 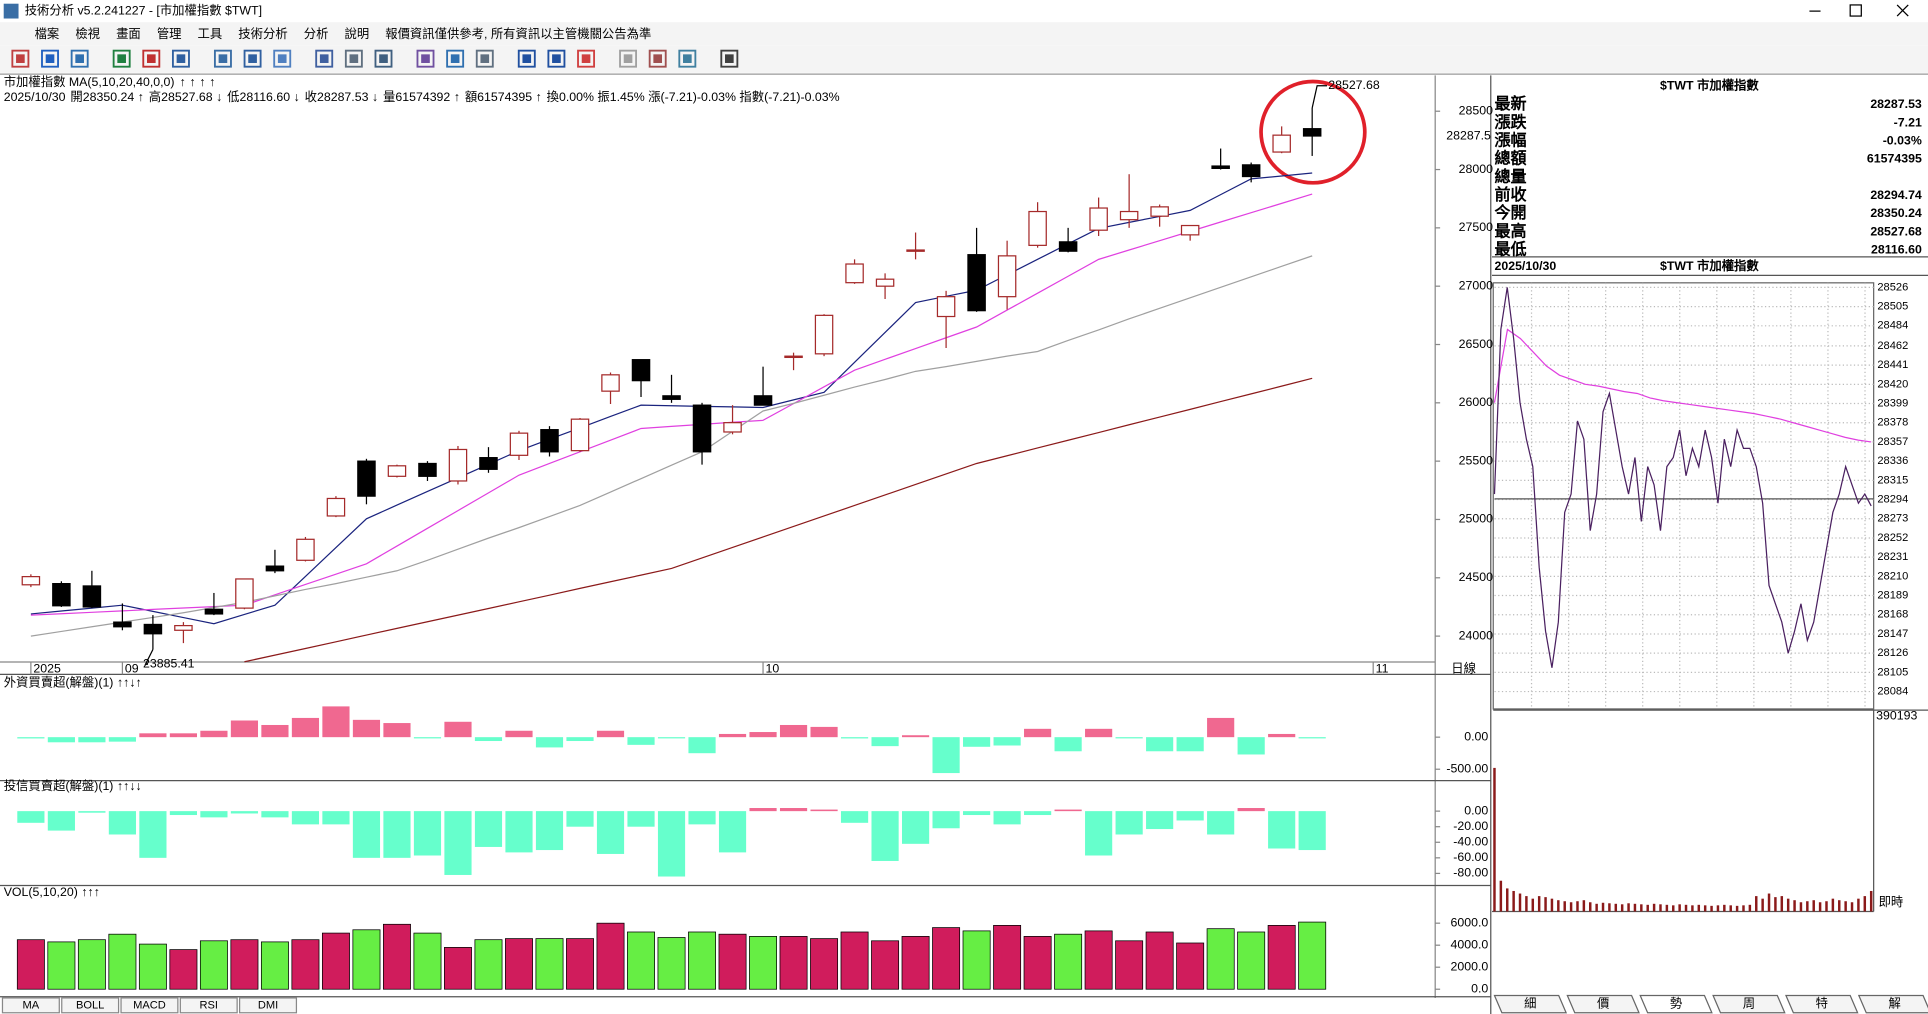 I want to click on info-segment: 收28287.53 ↓, so click(x=341, y=97).